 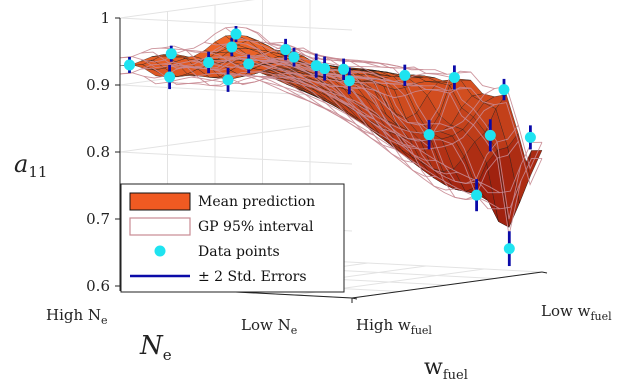 I want to click on ne-low-label: Low Ne, so click(x=269, y=326).